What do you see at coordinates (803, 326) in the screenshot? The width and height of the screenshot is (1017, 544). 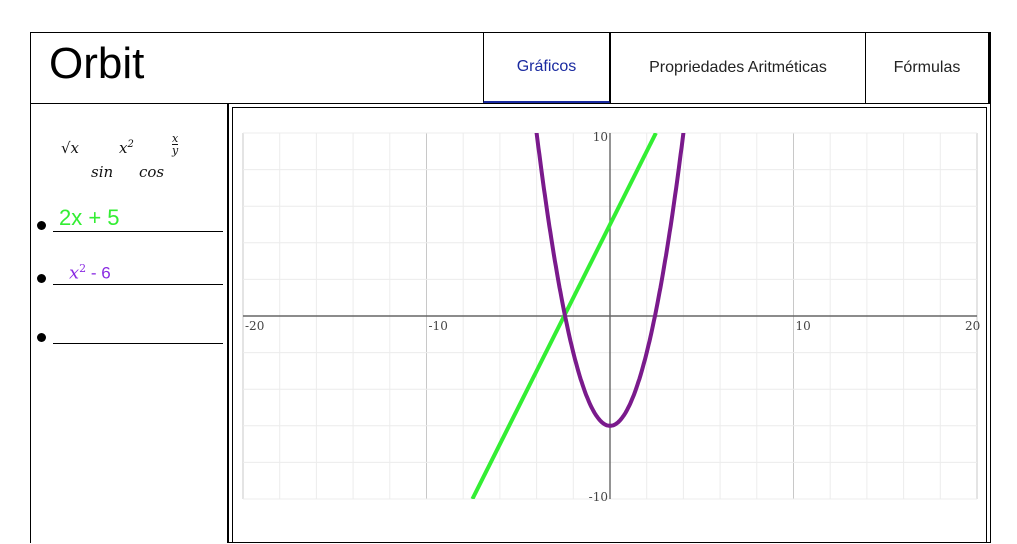 I see `x-tick-label: 10` at bounding box center [803, 326].